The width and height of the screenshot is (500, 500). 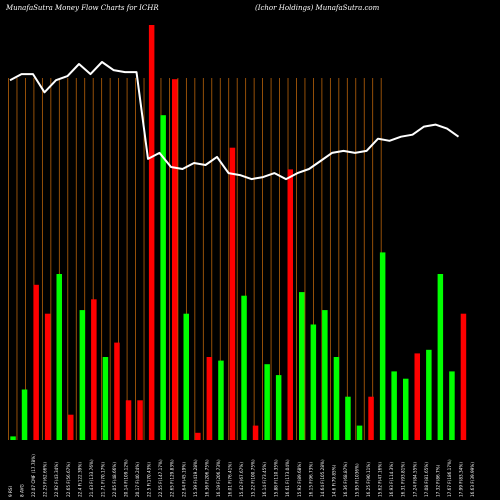 What do you see at coordinates (195, 478) in the screenshot?
I see `x-tick-label: 15.39 F(419.28%)` at bounding box center [195, 478].